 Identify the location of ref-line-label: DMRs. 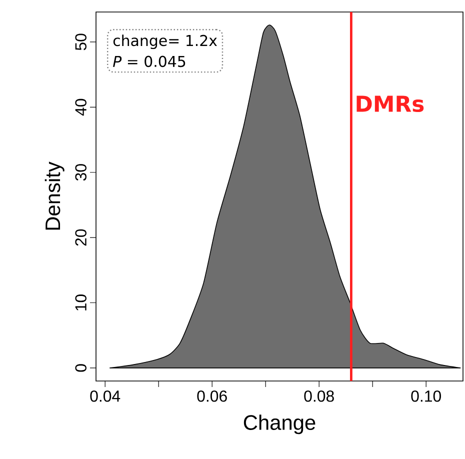
(390, 104).